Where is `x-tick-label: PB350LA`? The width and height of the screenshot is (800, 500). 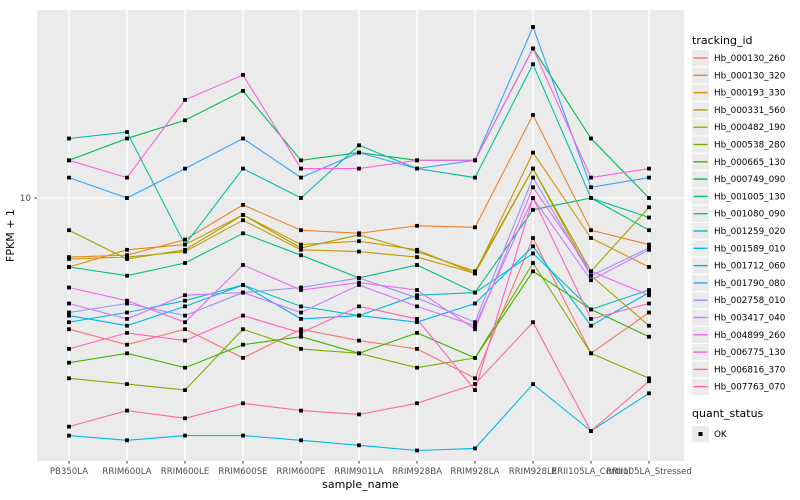 x-tick-label: PB350LA is located at coordinates (69, 472).